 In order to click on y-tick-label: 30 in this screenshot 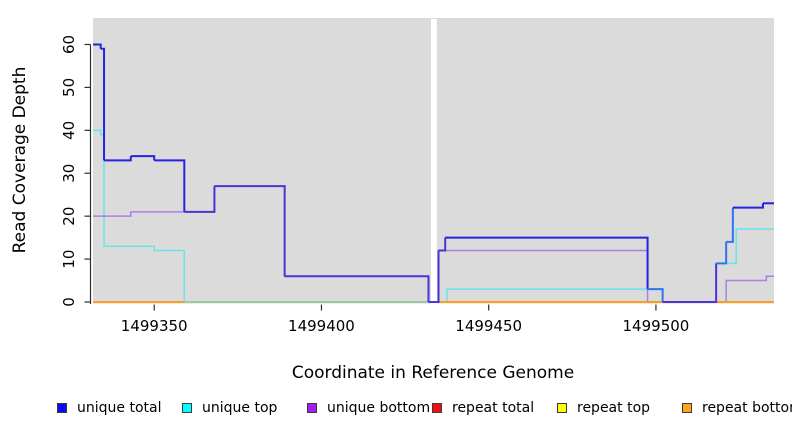, I will do `click(69, 173)`.